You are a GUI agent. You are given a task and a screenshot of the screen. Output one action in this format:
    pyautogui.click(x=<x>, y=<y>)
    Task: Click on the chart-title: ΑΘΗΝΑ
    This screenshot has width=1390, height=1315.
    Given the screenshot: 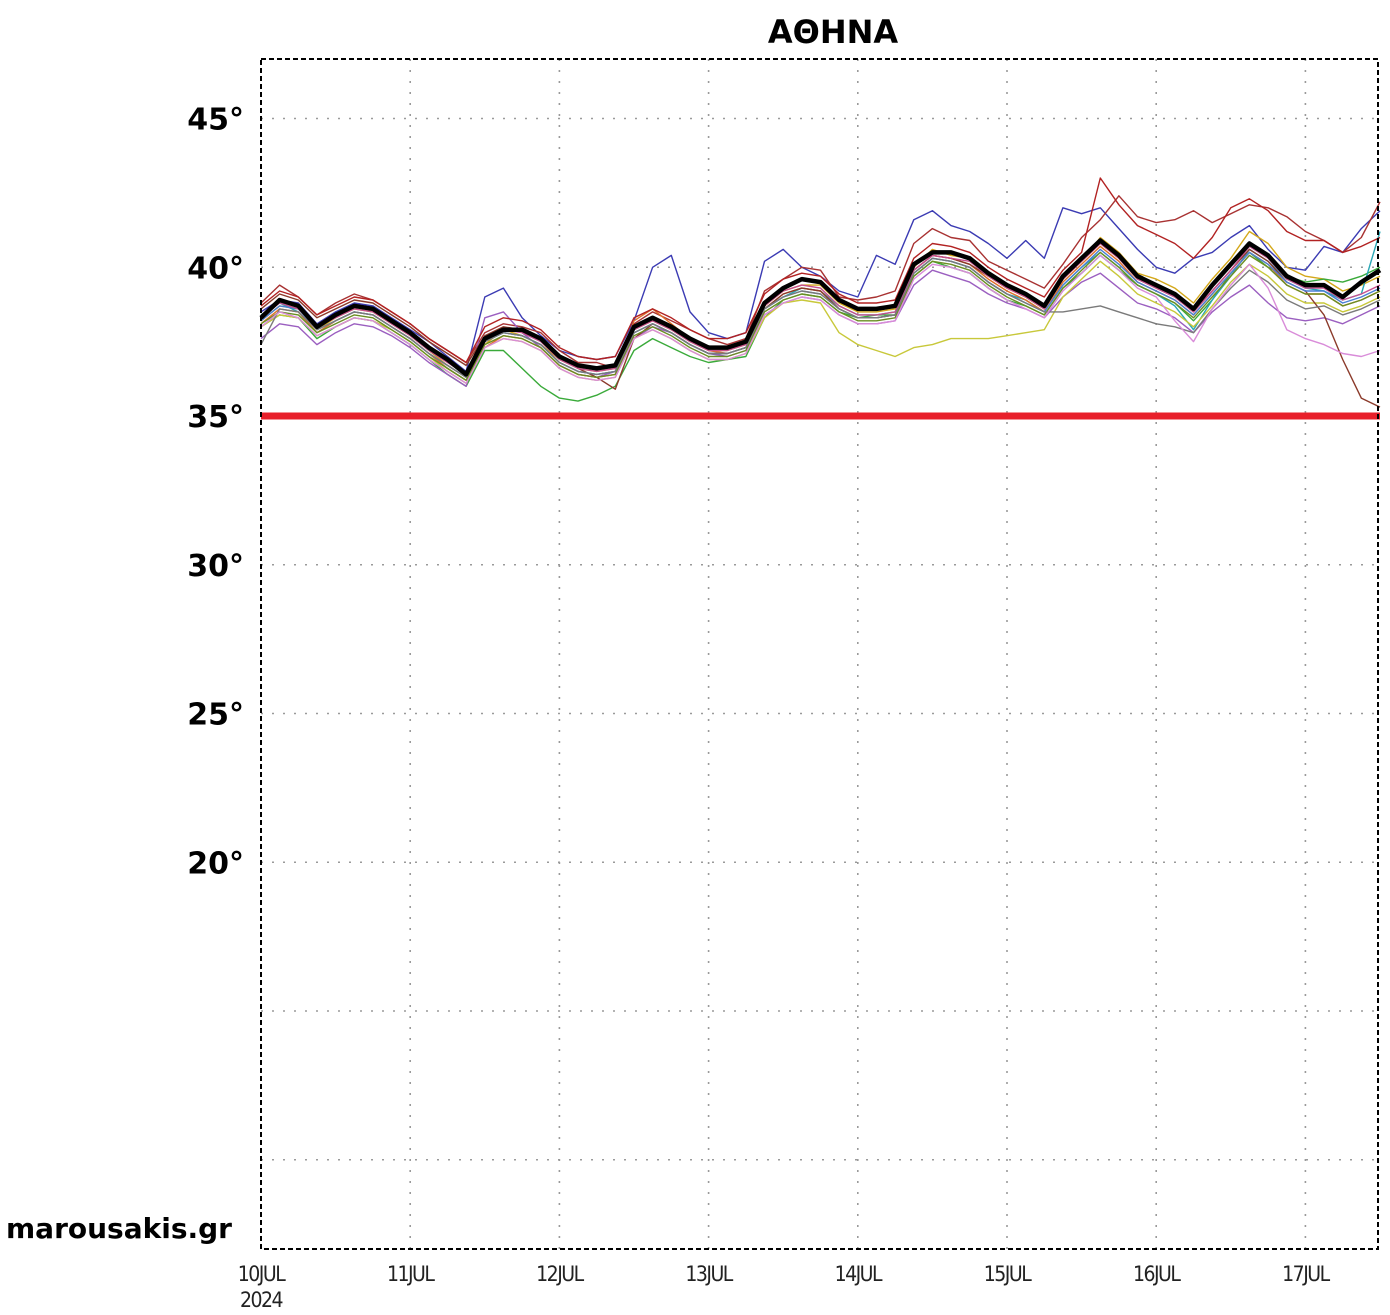 What is the action you would take?
    pyautogui.click(x=833, y=32)
    